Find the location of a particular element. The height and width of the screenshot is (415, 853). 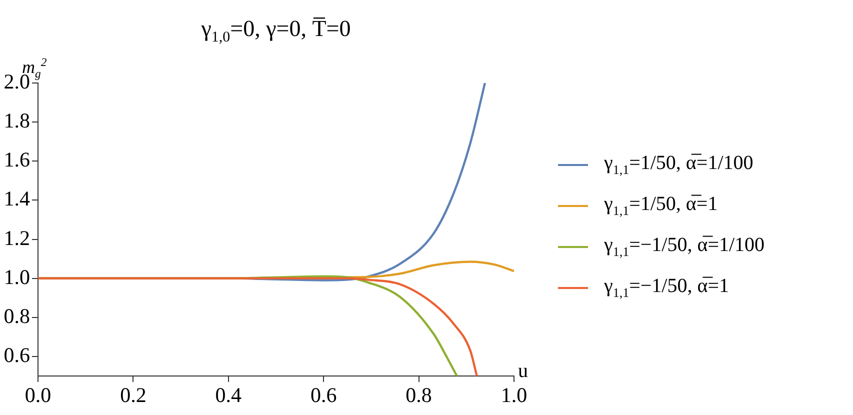

y-tick-label: 1.6 is located at coordinates (17, 160).